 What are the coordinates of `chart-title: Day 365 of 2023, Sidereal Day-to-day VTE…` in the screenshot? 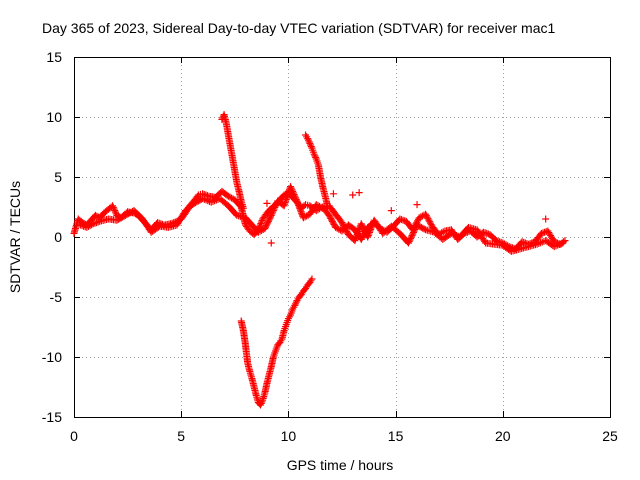 It's located at (298, 28).